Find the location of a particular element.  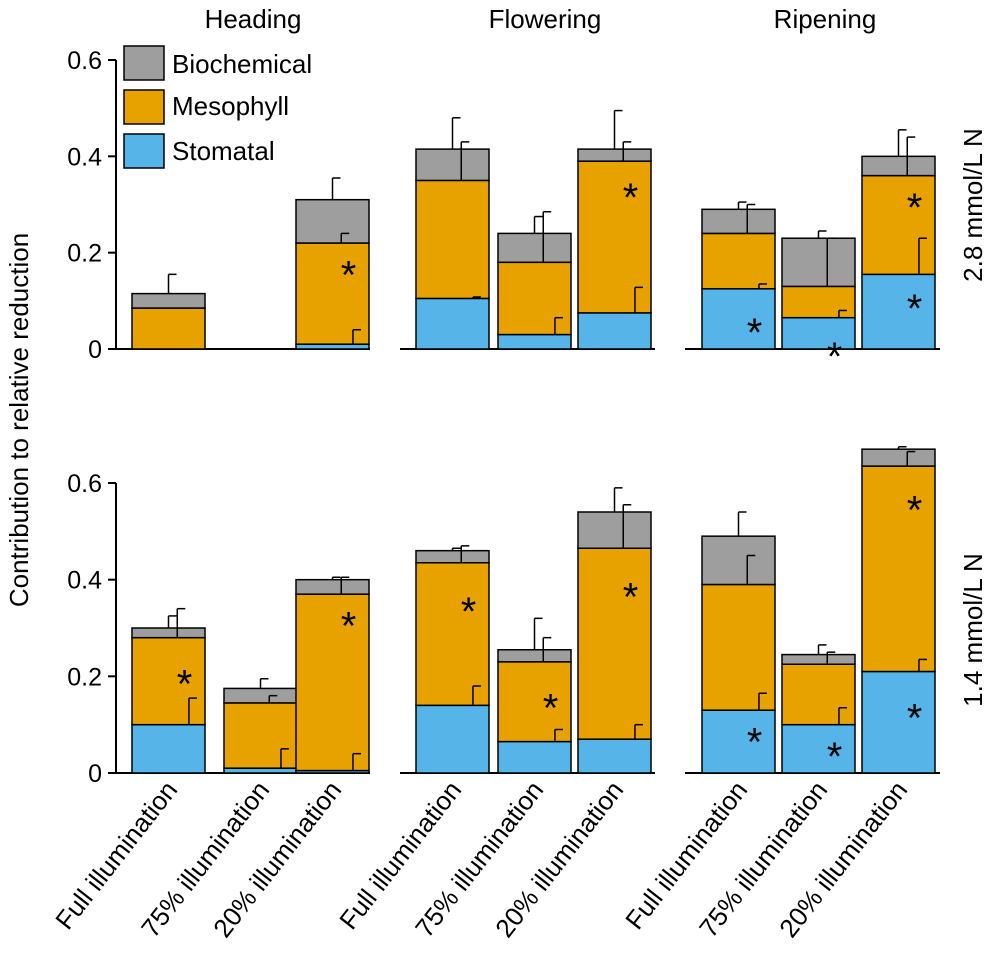

legend: Biochemical Mesophyll Stomatal is located at coordinates (217, 107).